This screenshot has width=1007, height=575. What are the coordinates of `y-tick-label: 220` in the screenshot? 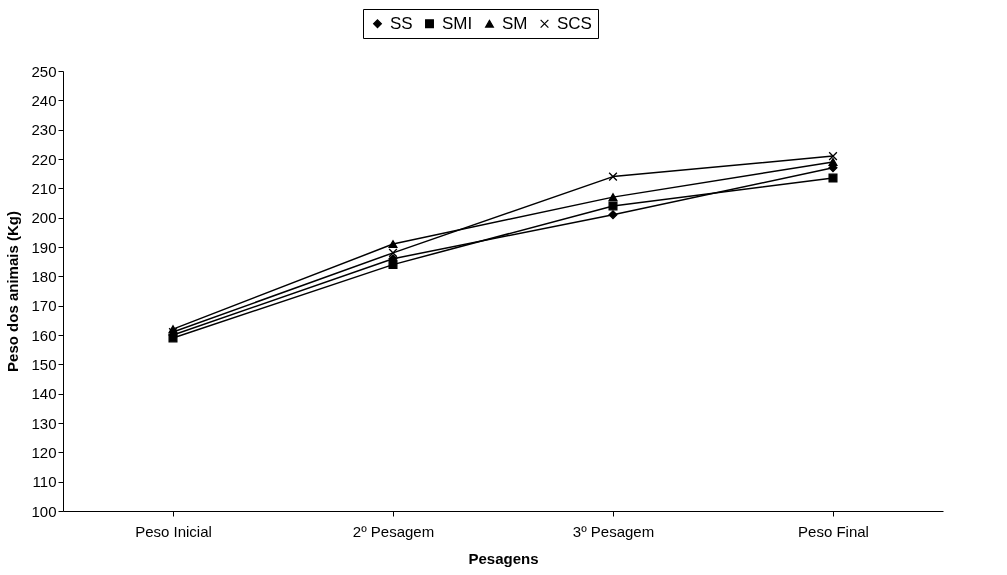 It's located at (44, 159).